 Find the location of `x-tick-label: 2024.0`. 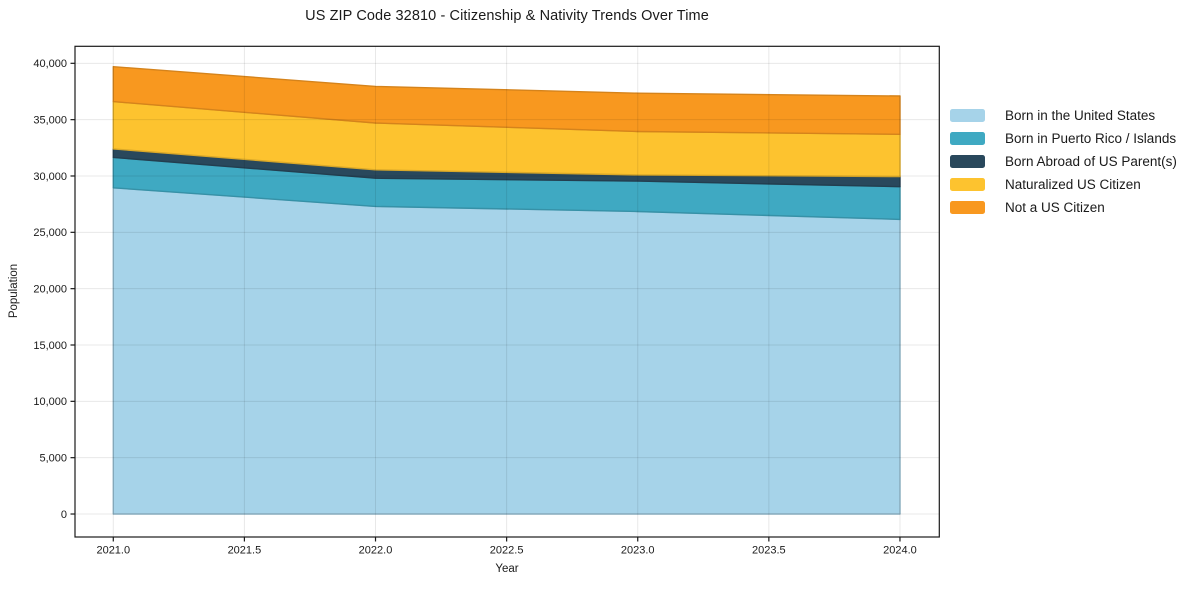

x-tick-label: 2024.0 is located at coordinates (900, 551).